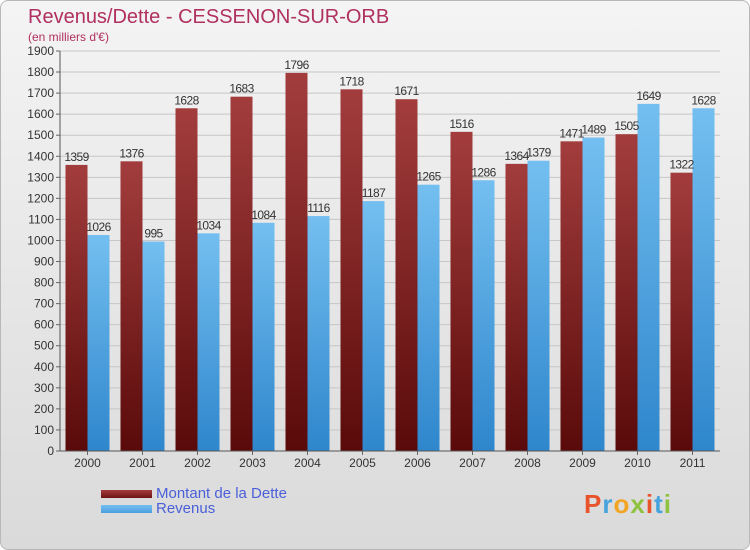 The width and height of the screenshot is (750, 550). I want to click on y-tick-label: 600, so click(44, 325).